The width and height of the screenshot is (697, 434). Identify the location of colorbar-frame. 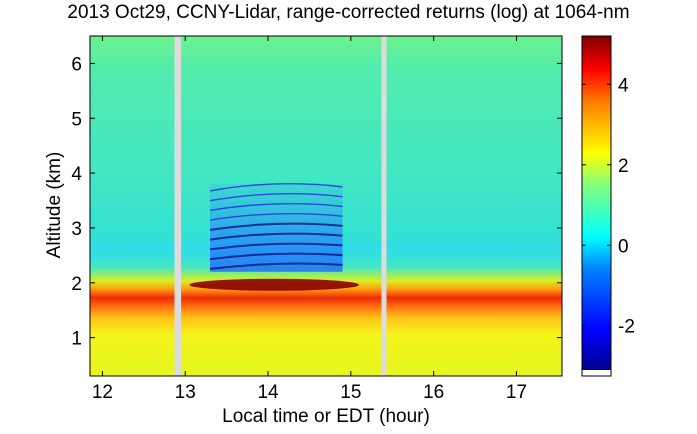
(596, 206).